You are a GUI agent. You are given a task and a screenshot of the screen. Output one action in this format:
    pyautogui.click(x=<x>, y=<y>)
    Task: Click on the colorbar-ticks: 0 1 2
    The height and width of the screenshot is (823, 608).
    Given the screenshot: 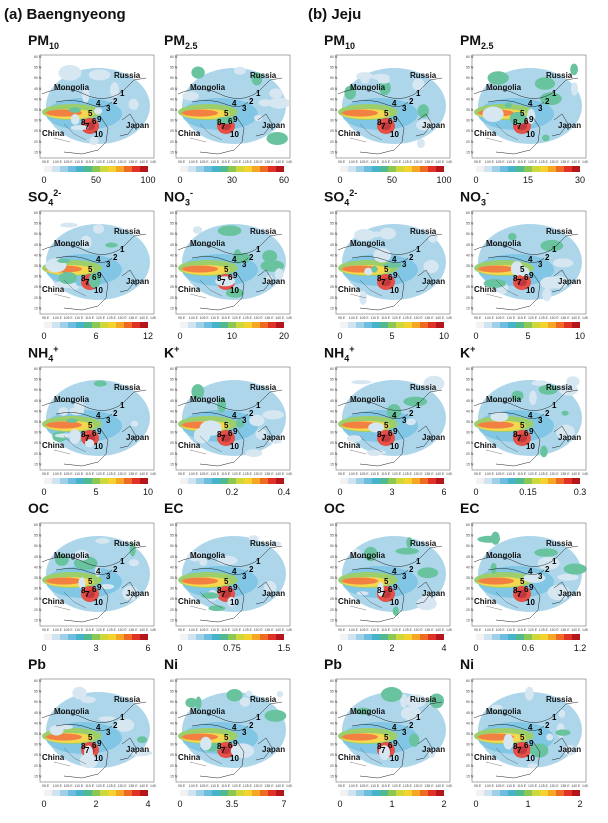 What is the action you would take?
    pyautogui.click(x=391, y=805)
    